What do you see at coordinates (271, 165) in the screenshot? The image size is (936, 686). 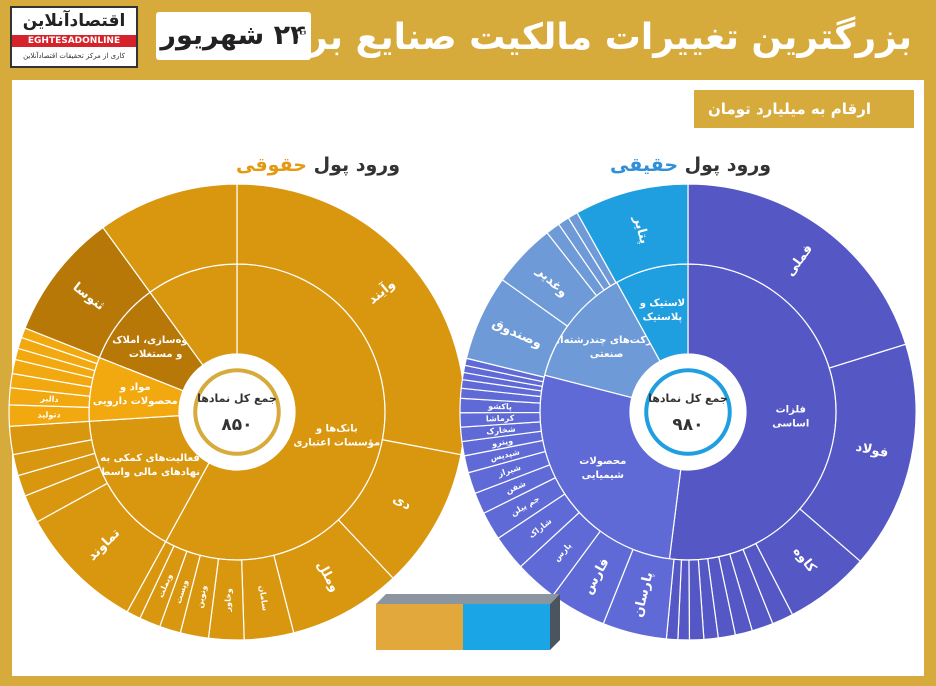 I see `legal-title-highlight: حقوقی` at bounding box center [271, 165].